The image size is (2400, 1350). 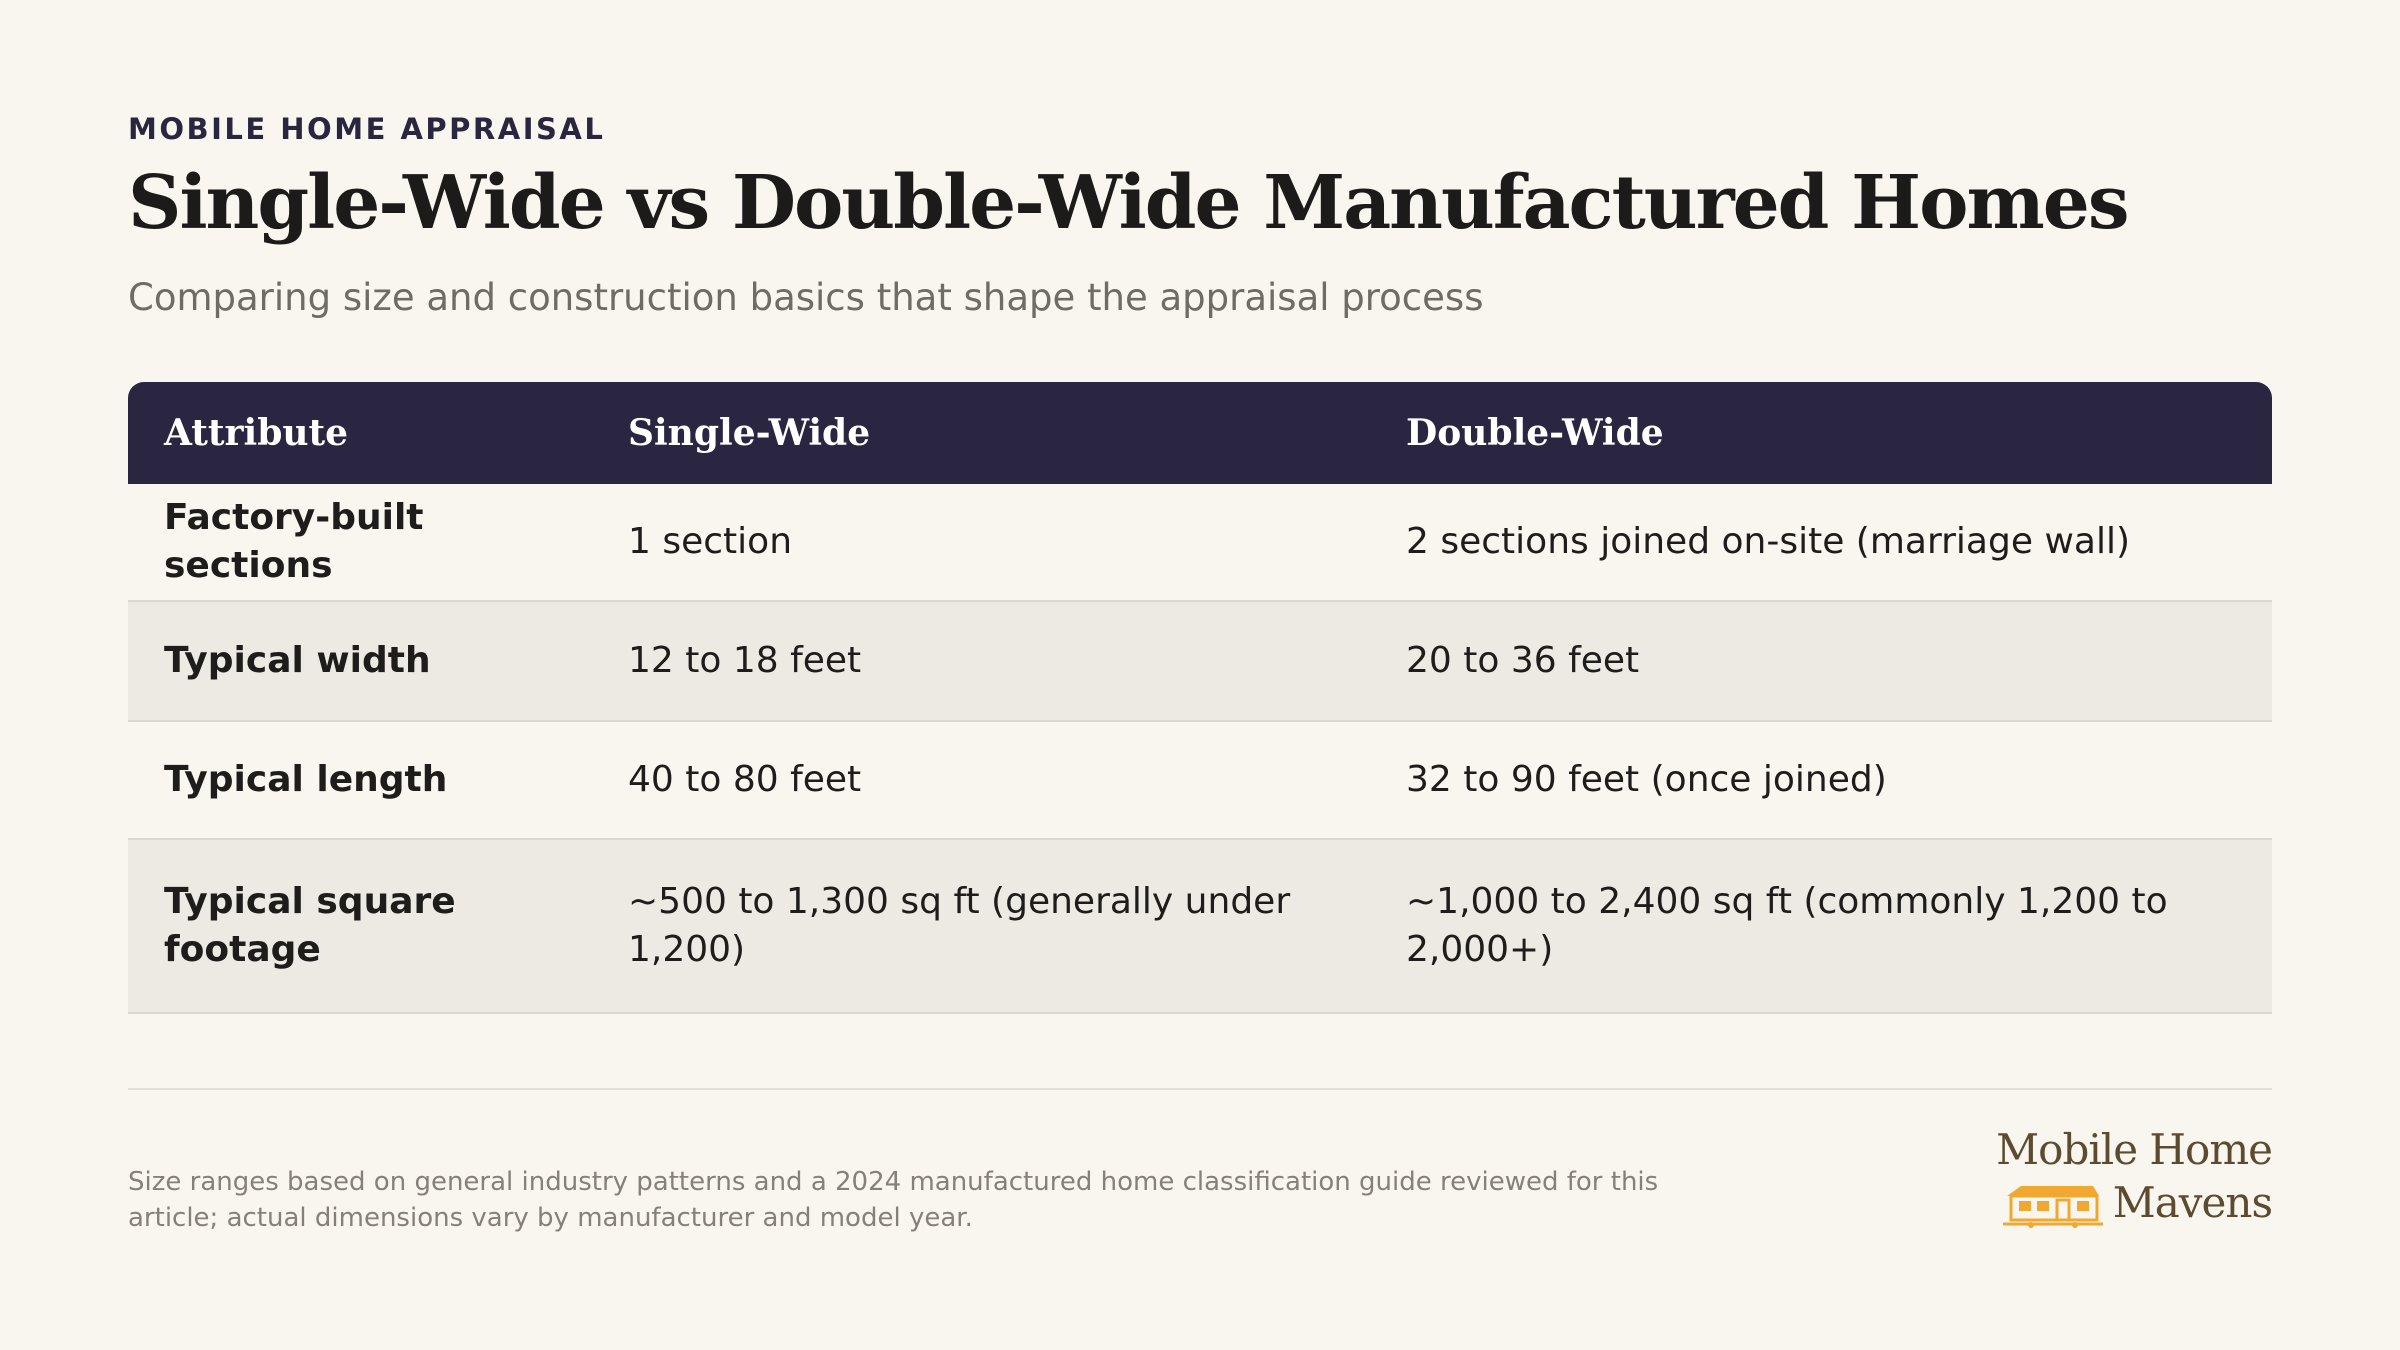 What do you see at coordinates (294, 541) in the screenshot?
I see `row-label: Factory-built sections` at bounding box center [294, 541].